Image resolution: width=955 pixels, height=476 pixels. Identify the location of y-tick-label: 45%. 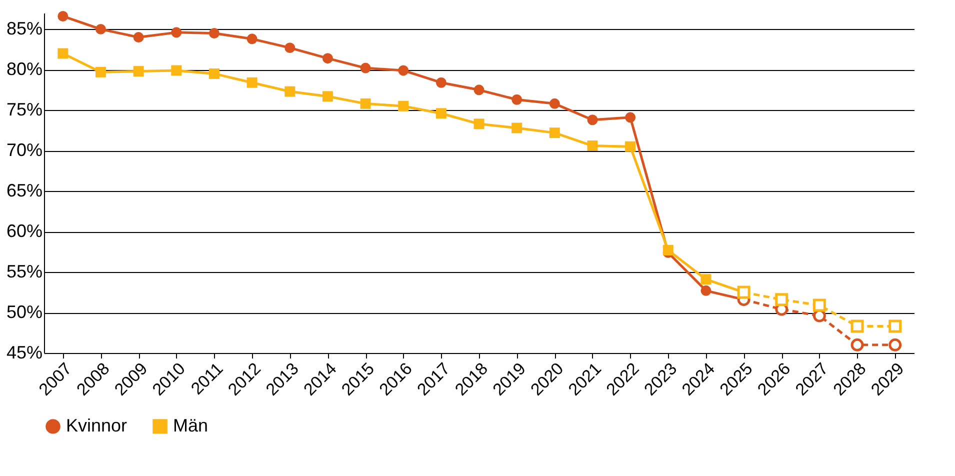
(24, 352).